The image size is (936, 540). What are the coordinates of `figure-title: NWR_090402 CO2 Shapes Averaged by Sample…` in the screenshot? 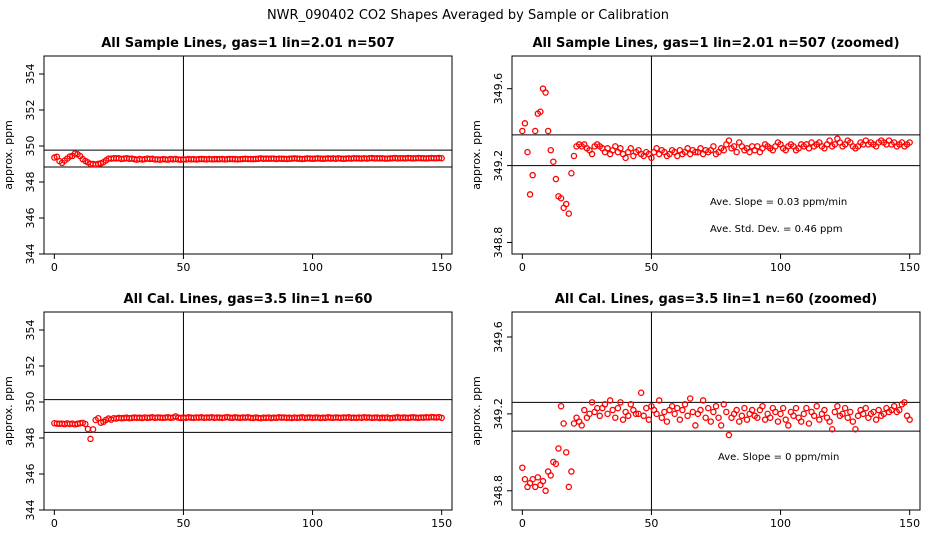 It's located at (468, 15).